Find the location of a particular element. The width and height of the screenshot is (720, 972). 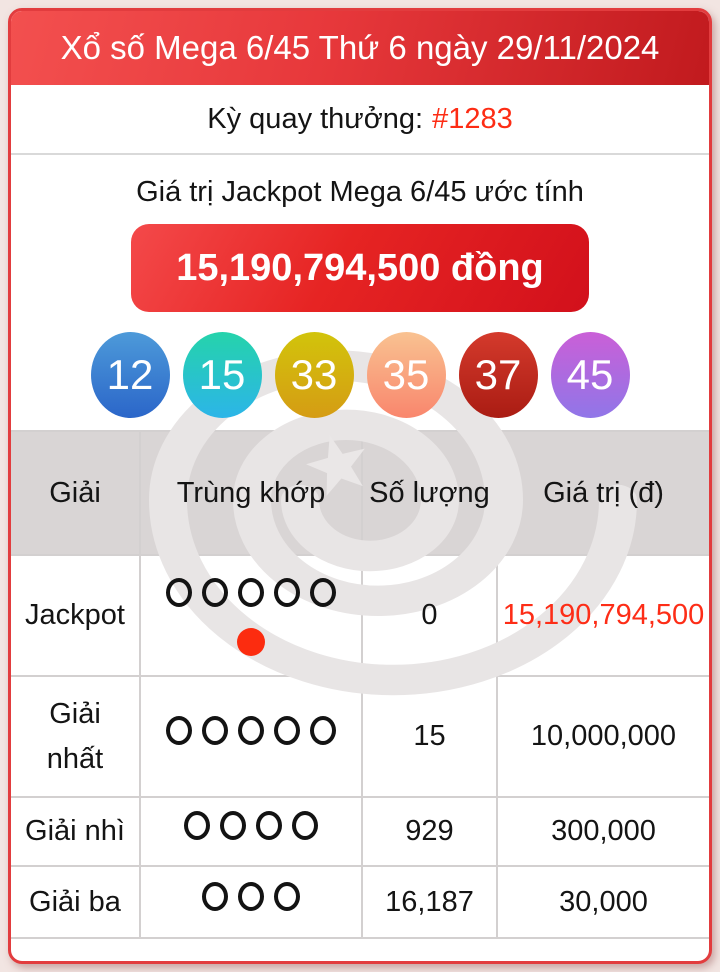

prize-row: Giải nhất 15 10,000,000 is located at coordinates (360, 736).